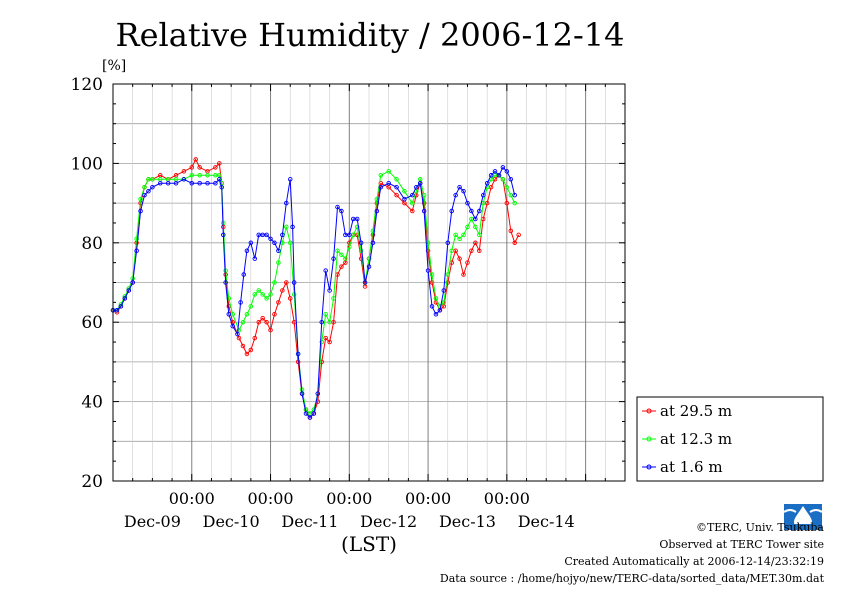 The width and height of the screenshot is (842, 595). What do you see at coordinates (369, 544) in the screenshot?
I see `x-axis-label: (LST)` at bounding box center [369, 544].